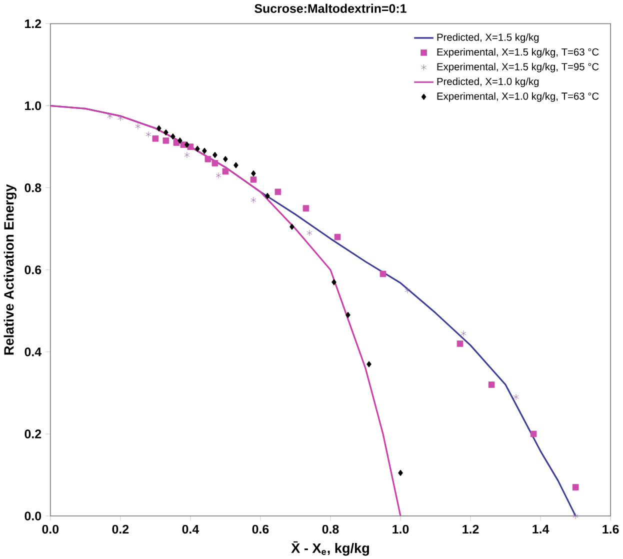 Image resolution: width=623 pixels, height=559 pixels. I want to click on y-tick-label: 0.6, so click(33, 269).